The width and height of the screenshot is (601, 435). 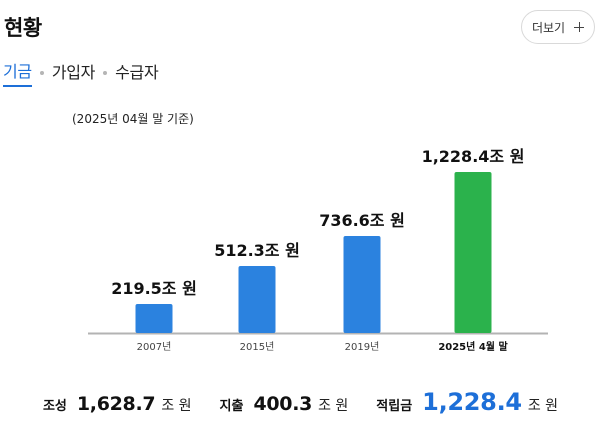 What do you see at coordinates (362, 347) in the screenshot?
I see `x-tick-label-2: 2019년` at bounding box center [362, 347].